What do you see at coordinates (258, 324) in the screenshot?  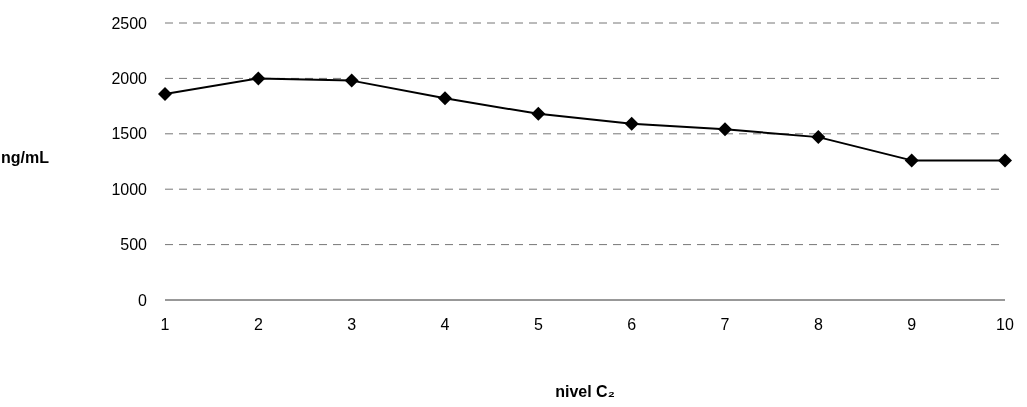 I see `x-tick-label: 2` at bounding box center [258, 324].